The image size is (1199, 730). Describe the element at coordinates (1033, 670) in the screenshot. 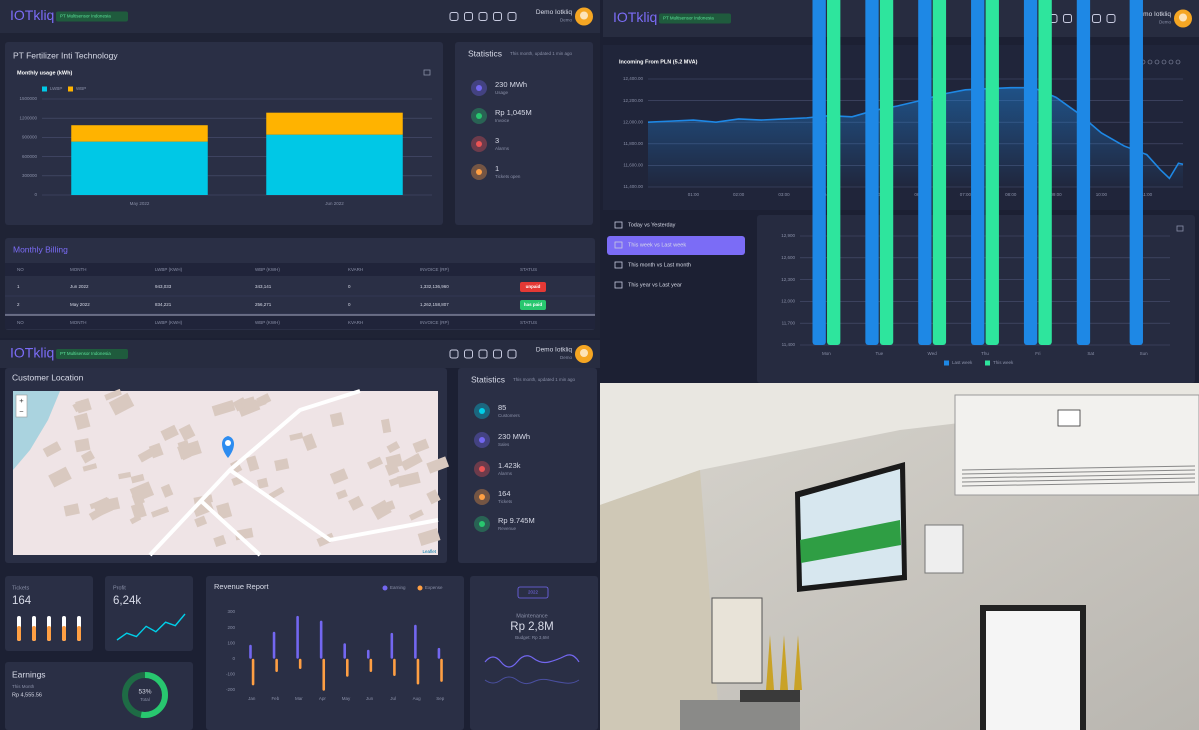

I see `photo-whiteboard-surface` at that location.